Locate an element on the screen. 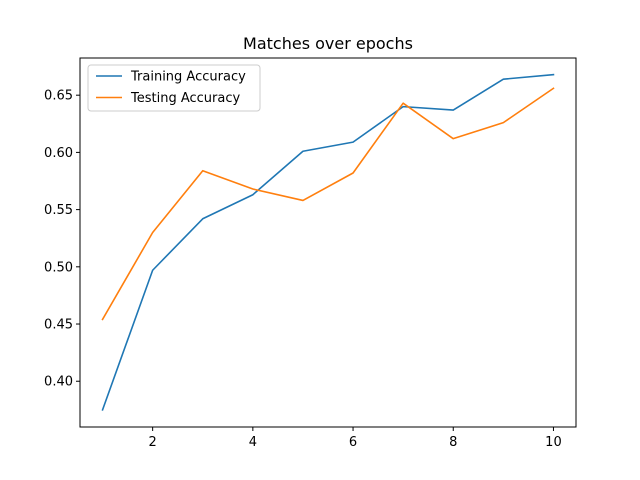  chart-title: Matches over epochs is located at coordinates (328, 43).